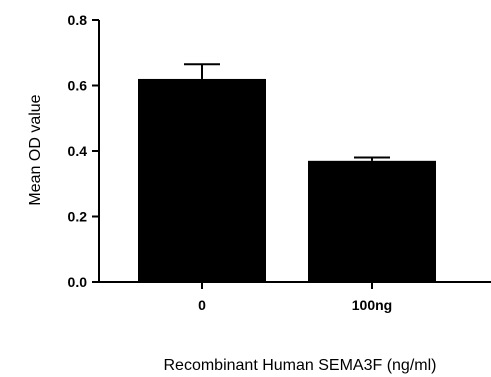 The image size is (491, 377). What do you see at coordinates (78, 217) in the screenshot?
I see `y-tick-label-1: 0.2` at bounding box center [78, 217].